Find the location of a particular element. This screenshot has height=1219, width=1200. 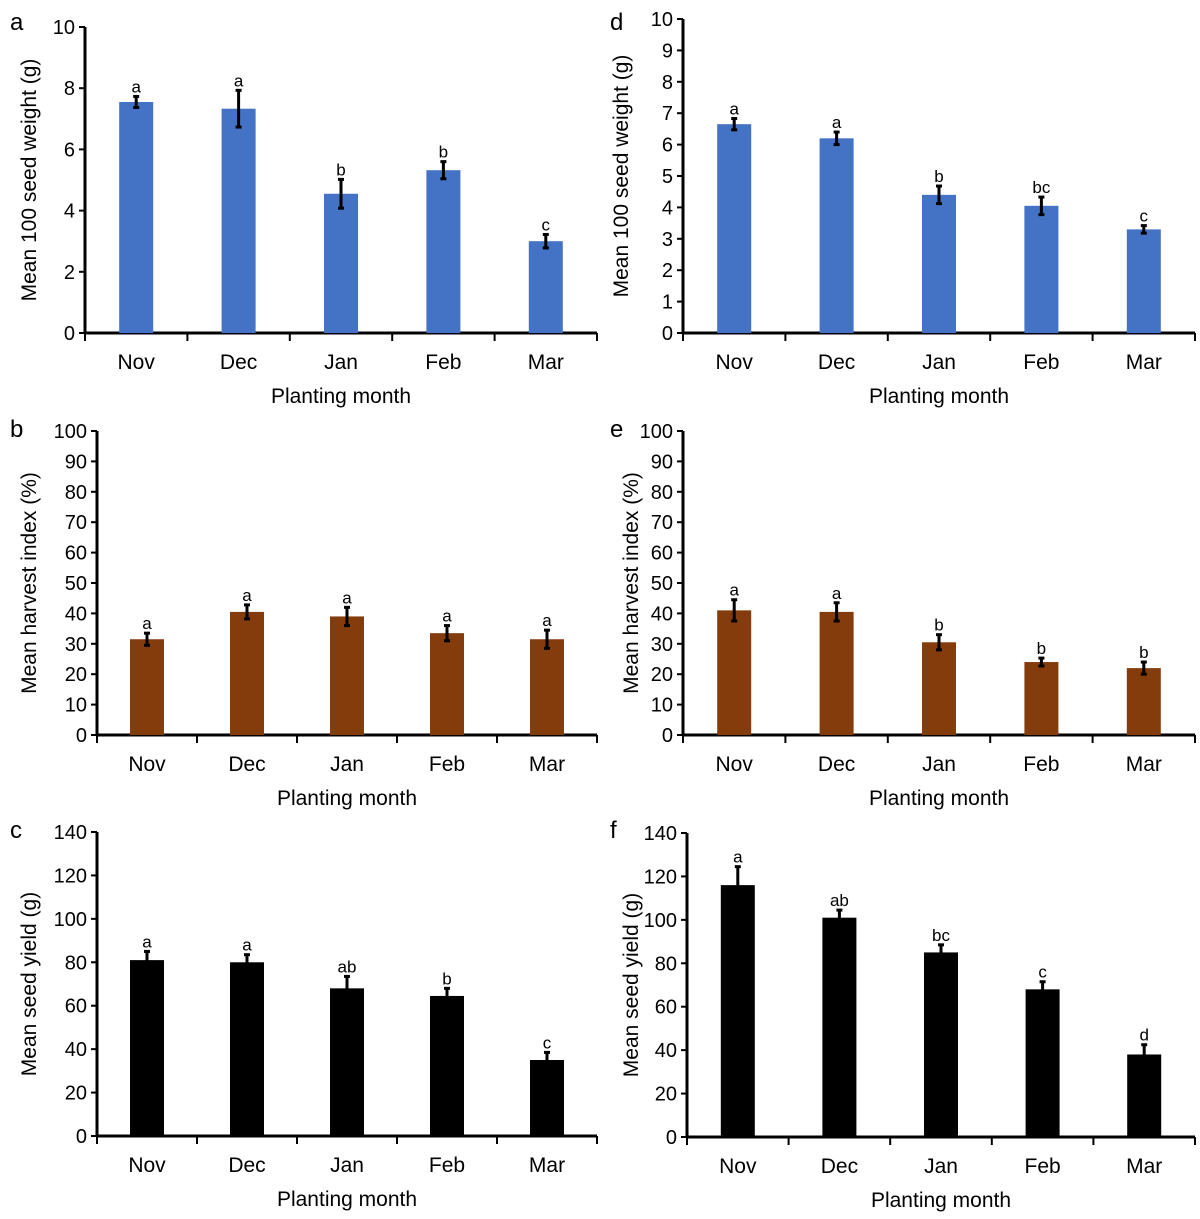

y-axis-title: Mean harvest index (%) is located at coordinates (631, 583).